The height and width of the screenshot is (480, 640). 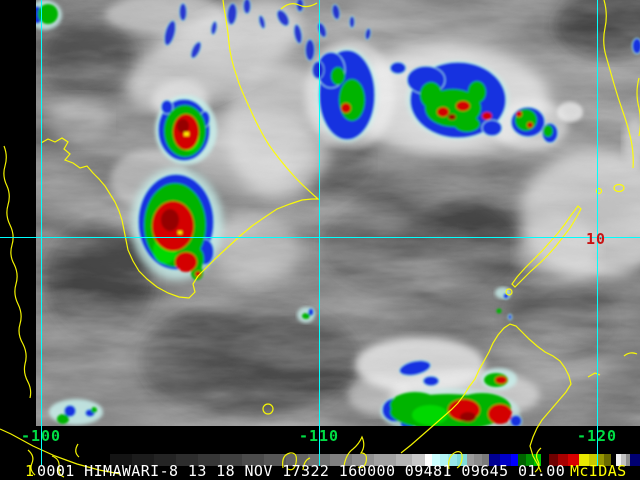 I want to click on coast-island-g, so click(x=599, y=191).